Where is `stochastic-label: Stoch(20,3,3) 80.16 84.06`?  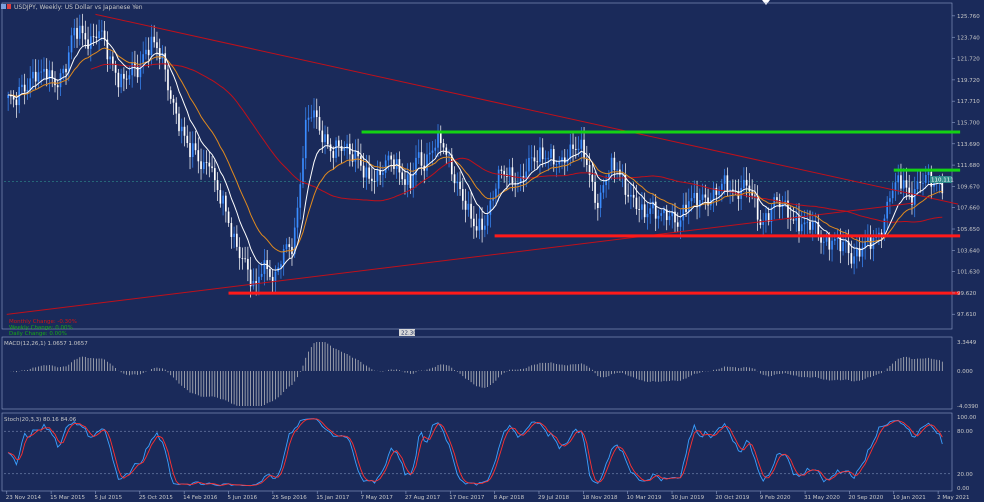 stochastic-label: Stoch(20,3,3) 80.16 84.06 is located at coordinates (40, 420).